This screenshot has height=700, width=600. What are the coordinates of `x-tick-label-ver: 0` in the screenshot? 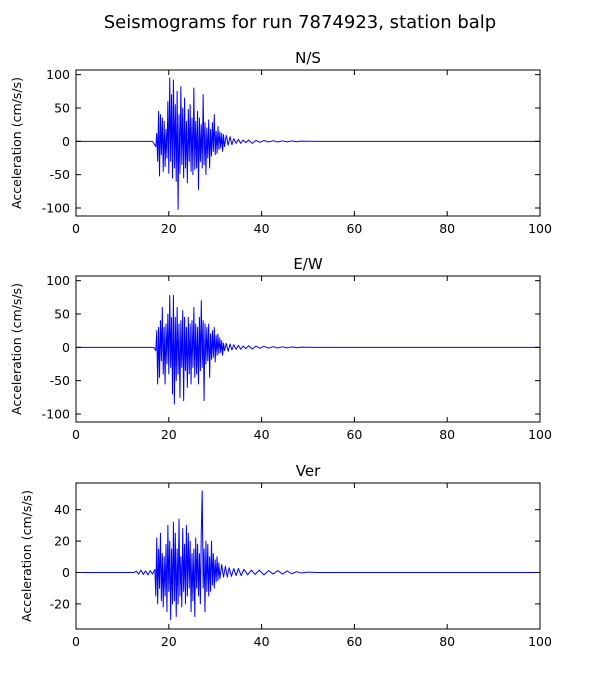 It's located at (76, 641).